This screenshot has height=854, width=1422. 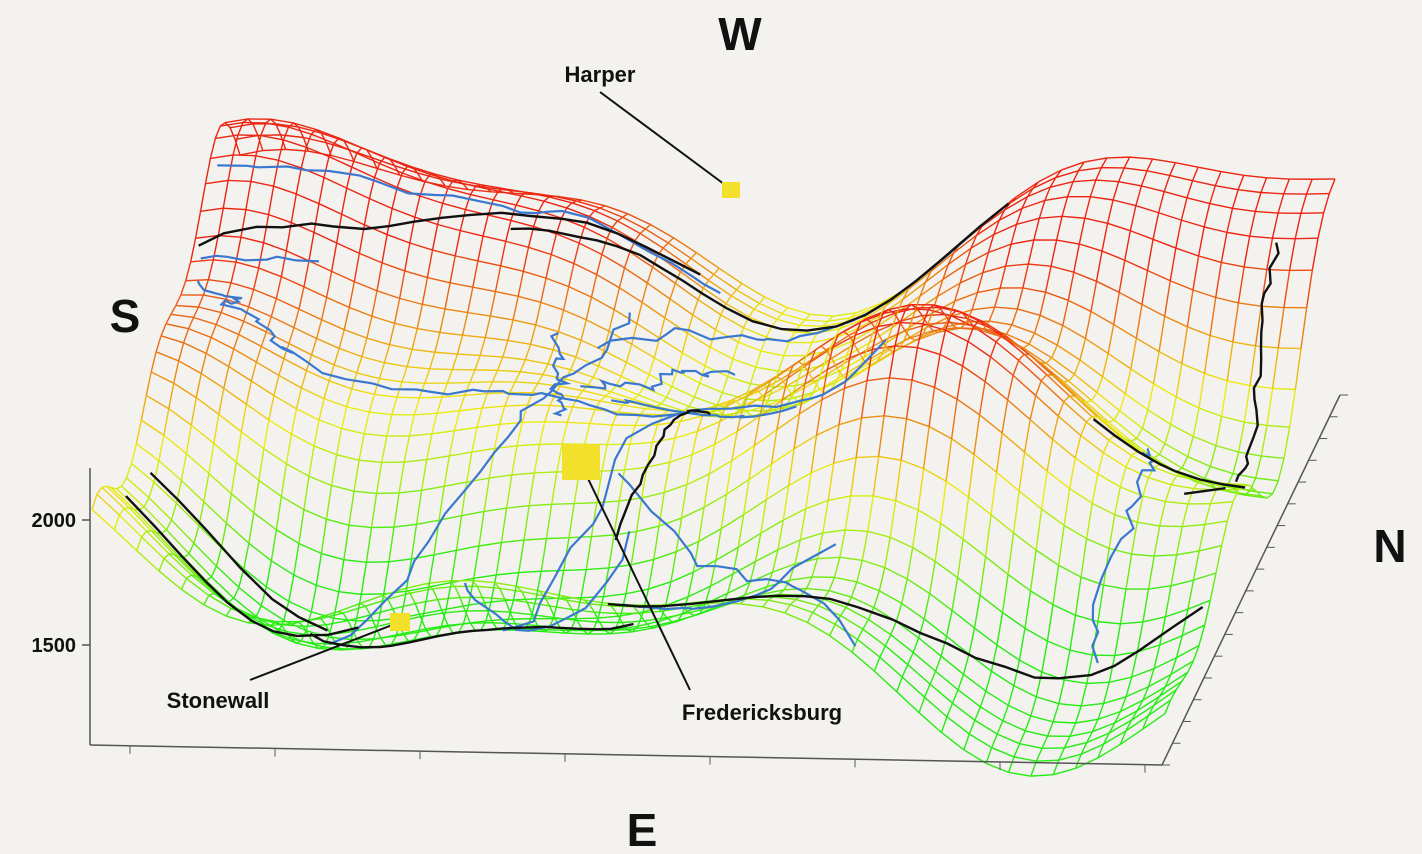 What do you see at coordinates (762, 712) in the screenshot?
I see `town-label: Fredericksburg` at bounding box center [762, 712].